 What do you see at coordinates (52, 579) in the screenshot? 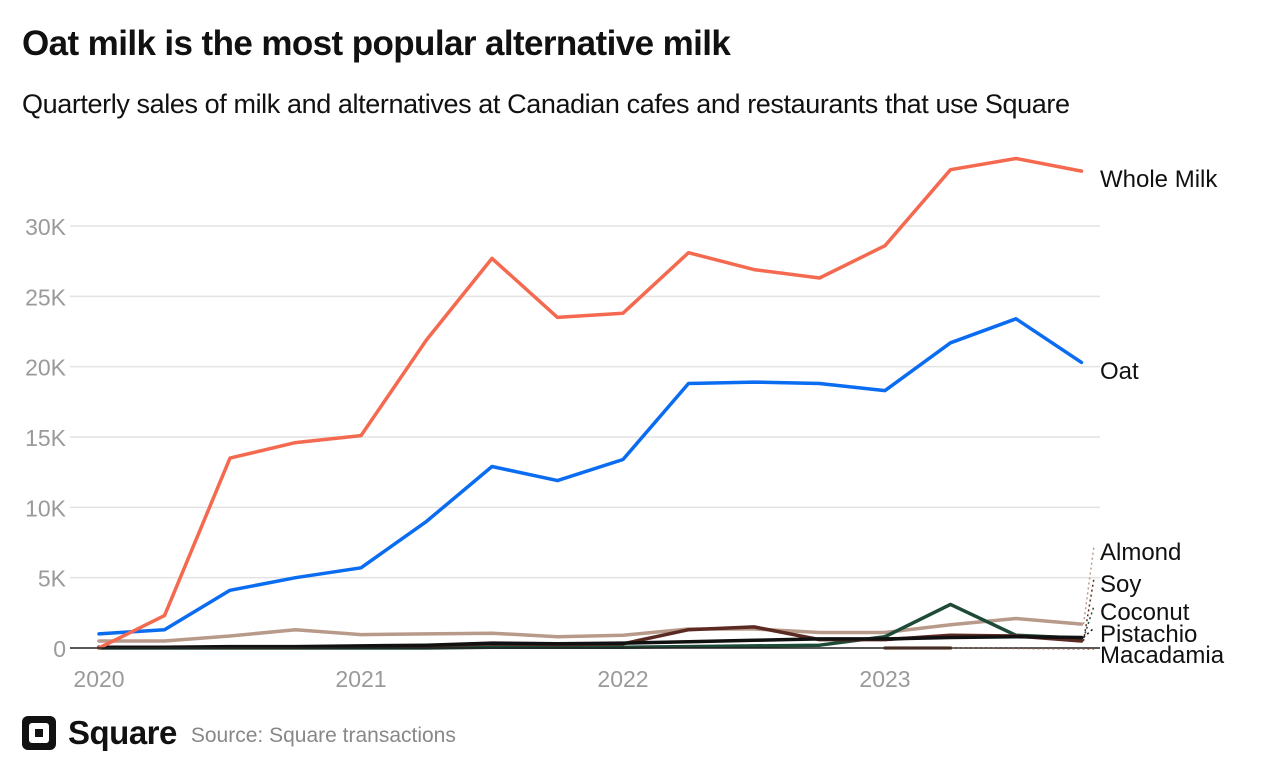
I see `y-tick-label: 5K` at bounding box center [52, 579].